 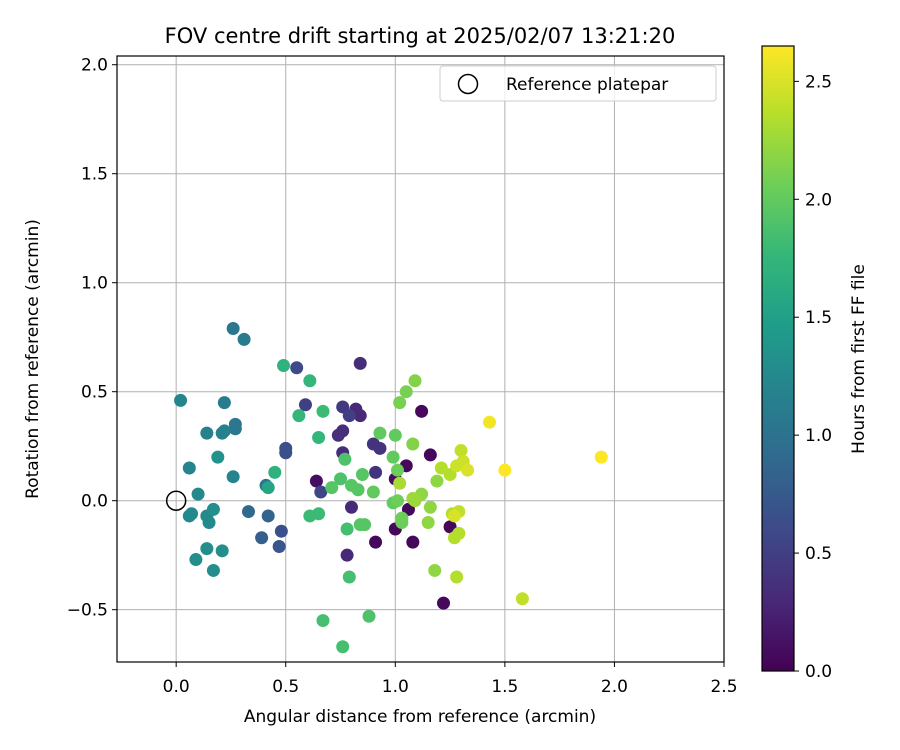 What do you see at coordinates (818, 318) in the screenshot?
I see `colorbar-tick-label: 1.5` at bounding box center [818, 318].